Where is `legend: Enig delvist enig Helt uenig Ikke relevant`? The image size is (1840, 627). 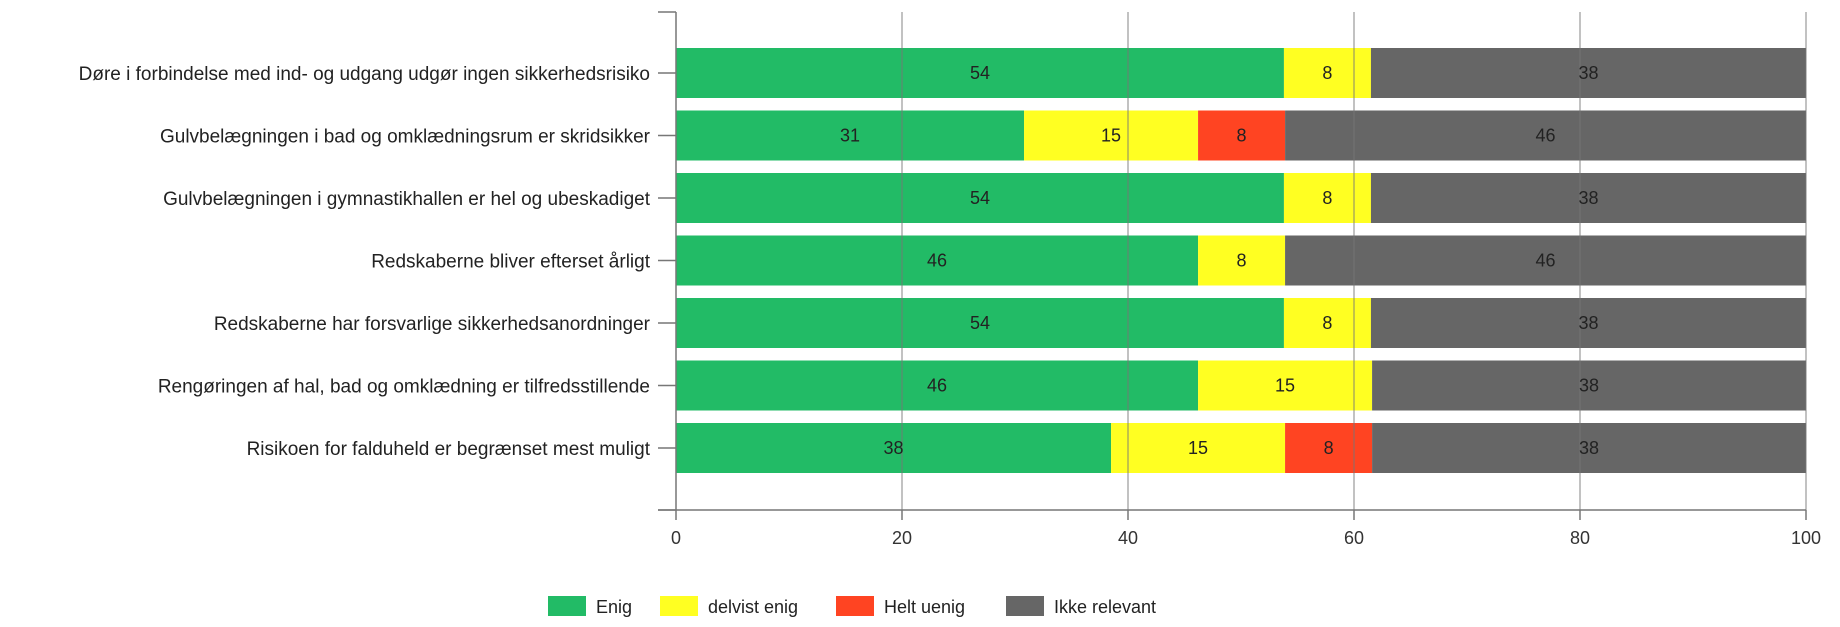 legend: Enig delvist enig Helt uenig Ikke relevant is located at coordinates (852, 606).